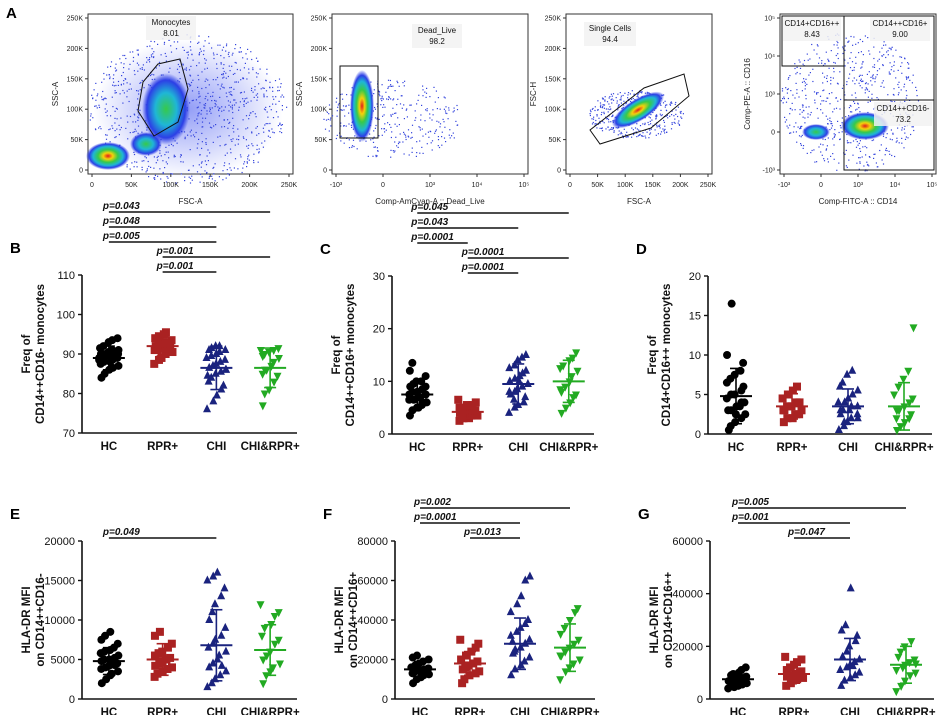  What do you see at coordinates (553, 49) in the screenshot?
I see `y-tick-label: 200K` at bounding box center [553, 49].